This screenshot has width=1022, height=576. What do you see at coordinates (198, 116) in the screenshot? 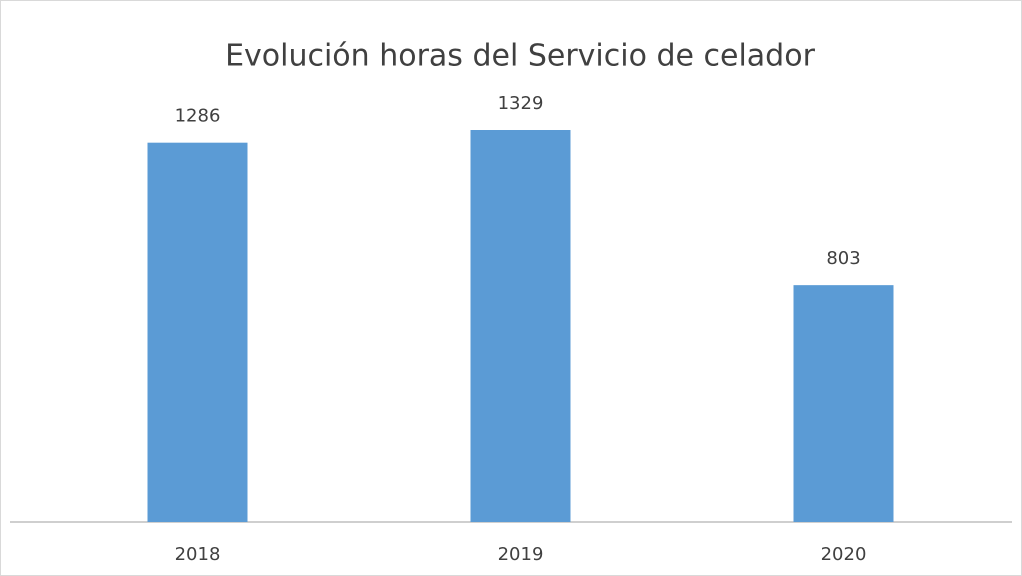
I see `data-label: 1286` at bounding box center [198, 116].